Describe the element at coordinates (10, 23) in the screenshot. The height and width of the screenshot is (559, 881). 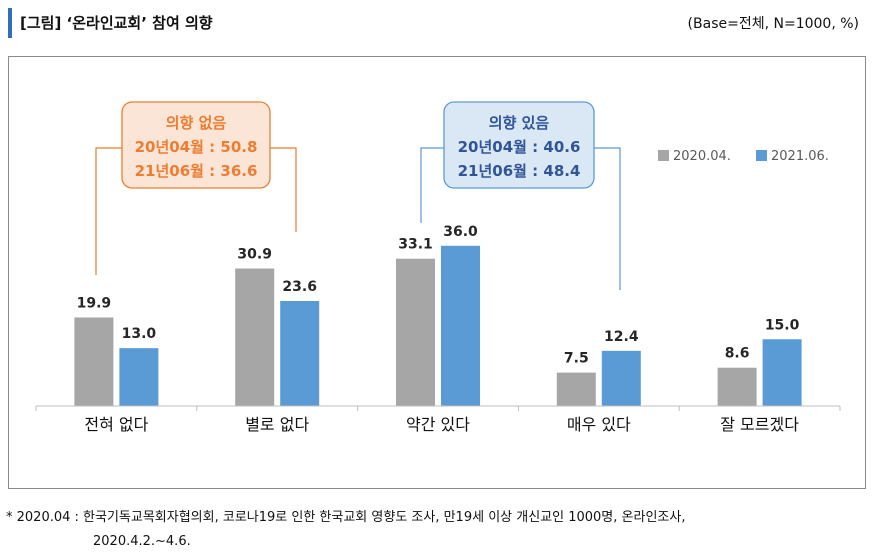
I see `title-accent-bar` at that location.